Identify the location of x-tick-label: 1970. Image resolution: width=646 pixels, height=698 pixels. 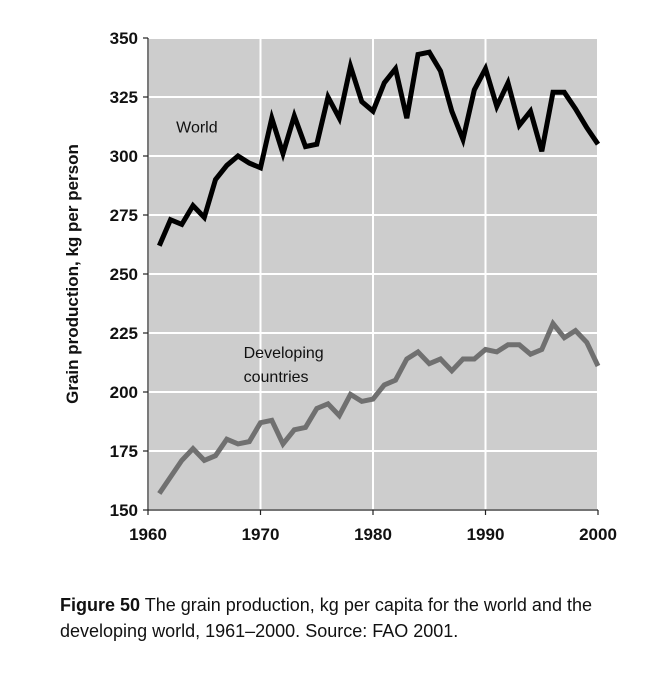
(261, 534).